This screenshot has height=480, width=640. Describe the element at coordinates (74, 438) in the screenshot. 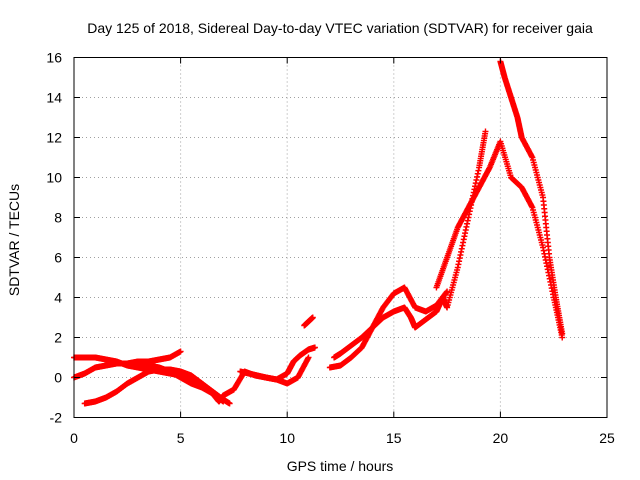

I see `x-tick-label: 0` at that location.